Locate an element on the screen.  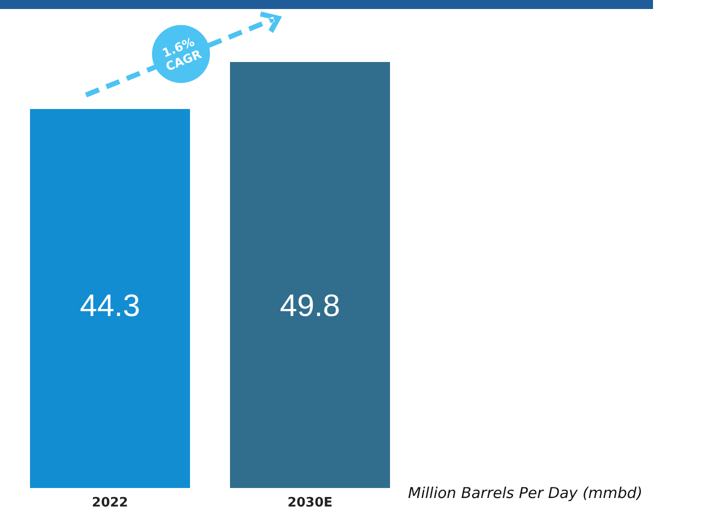
annotation: 1.6% CAGR is located at coordinates (181, 55).